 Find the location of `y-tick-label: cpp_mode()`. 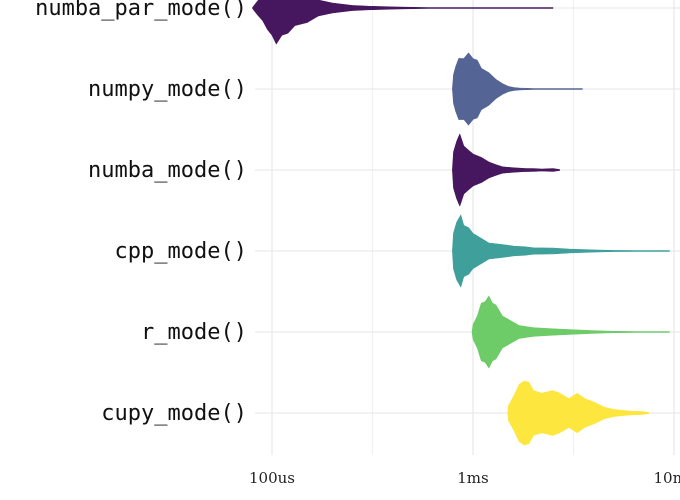

y-tick-label: cpp_mode() is located at coordinates (181, 251).